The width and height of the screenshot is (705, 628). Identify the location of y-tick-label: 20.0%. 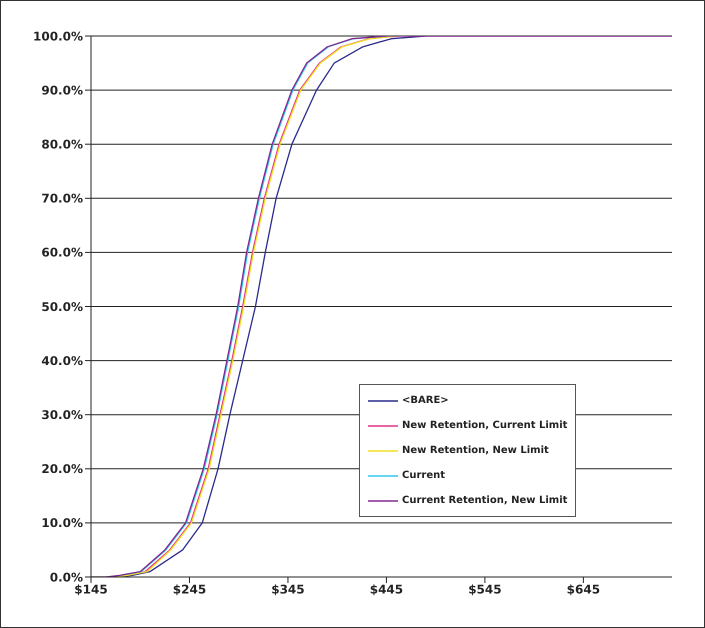
(62, 469).